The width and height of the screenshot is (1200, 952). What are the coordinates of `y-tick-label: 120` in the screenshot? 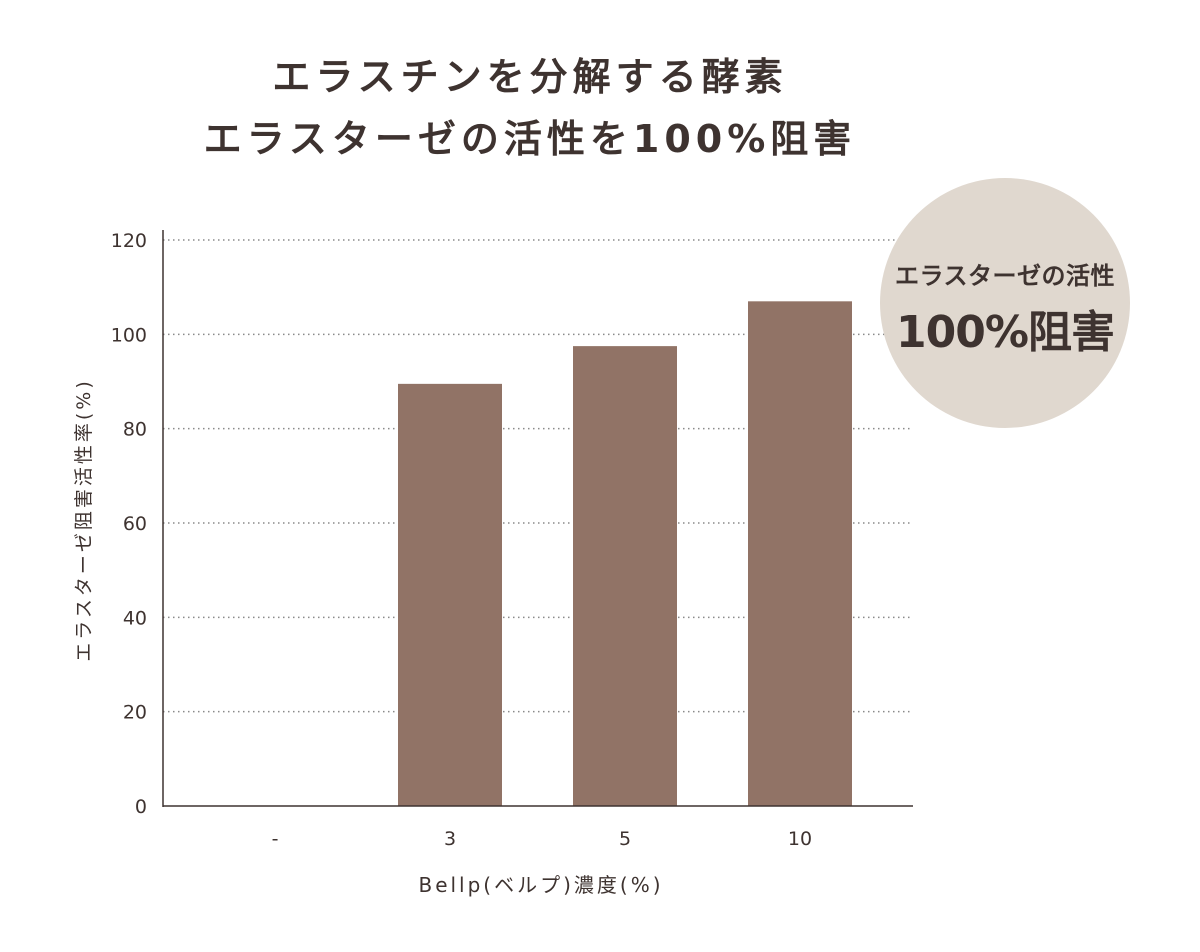 It's located at (129, 241).